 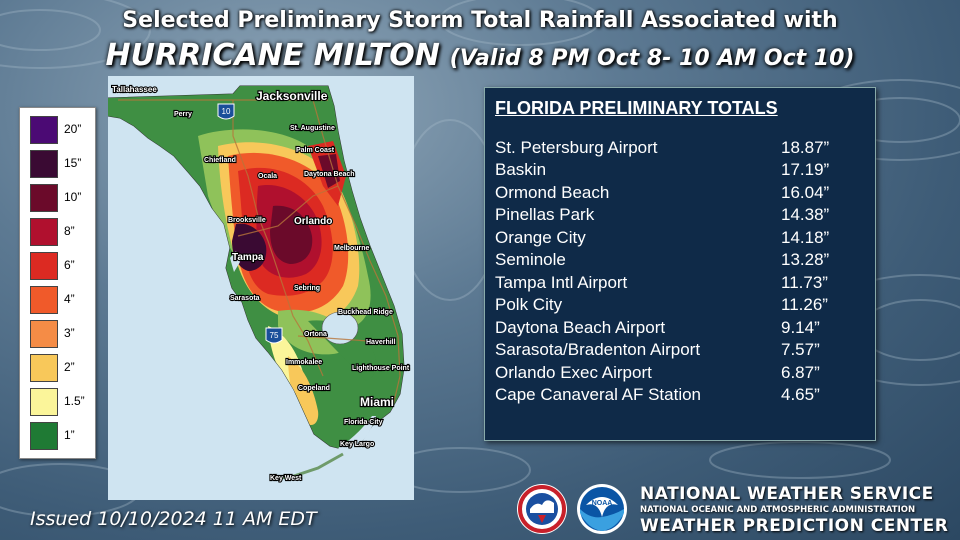 I want to click on place-label: Copeland, so click(x=314, y=388).